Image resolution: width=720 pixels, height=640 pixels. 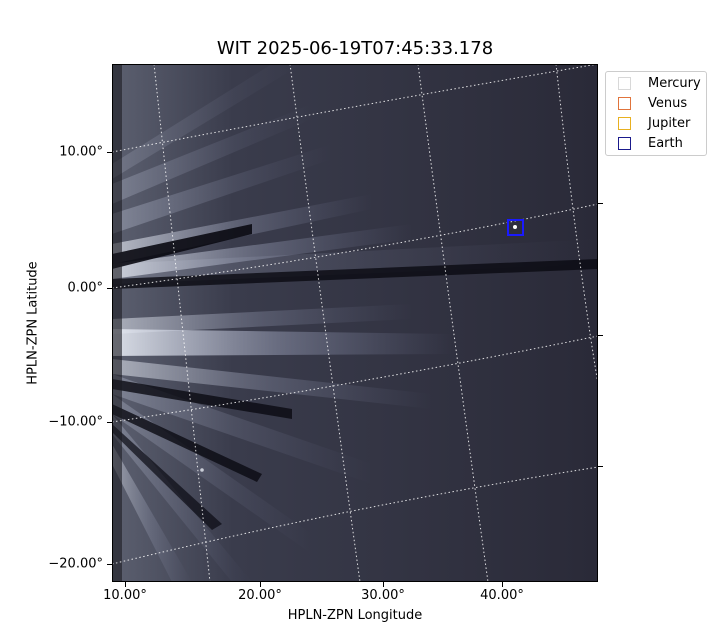 I want to click on legend: Mercury Venus Jupiter Earth, so click(x=656, y=113).